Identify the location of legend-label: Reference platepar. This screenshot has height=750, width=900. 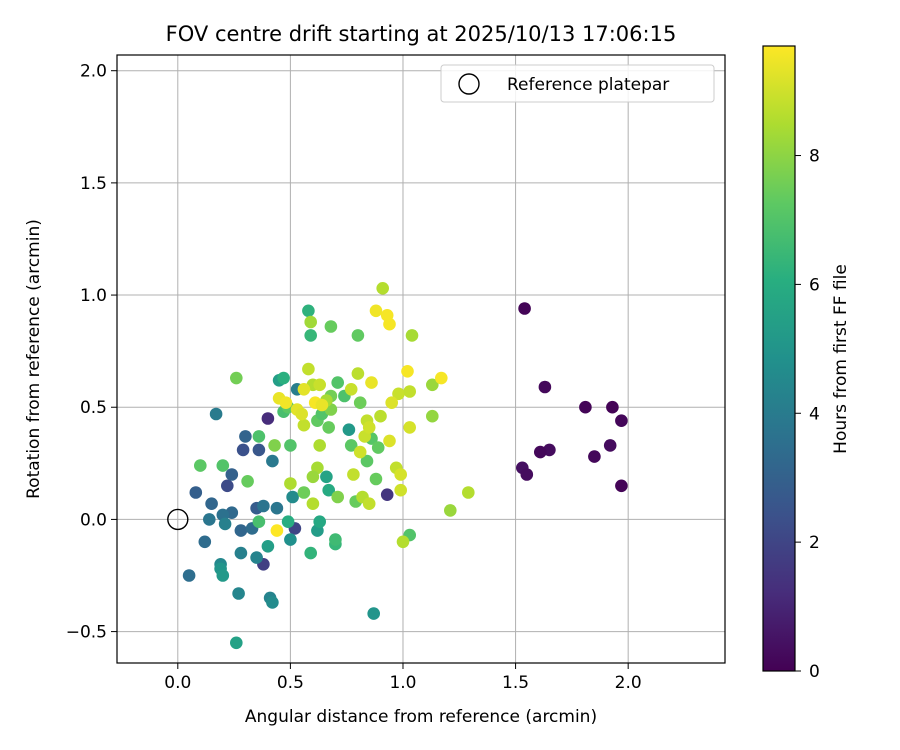
(588, 85).